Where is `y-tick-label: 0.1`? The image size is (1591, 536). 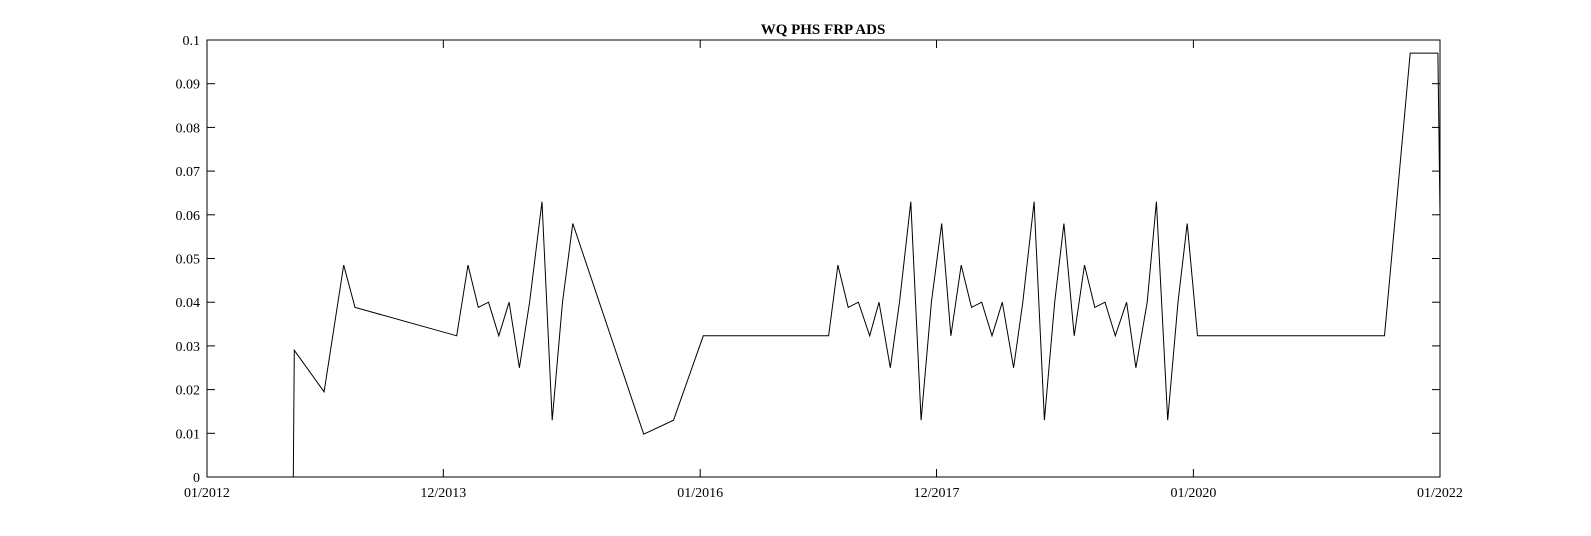 y-tick-label: 0.1 is located at coordinates (192, 41).